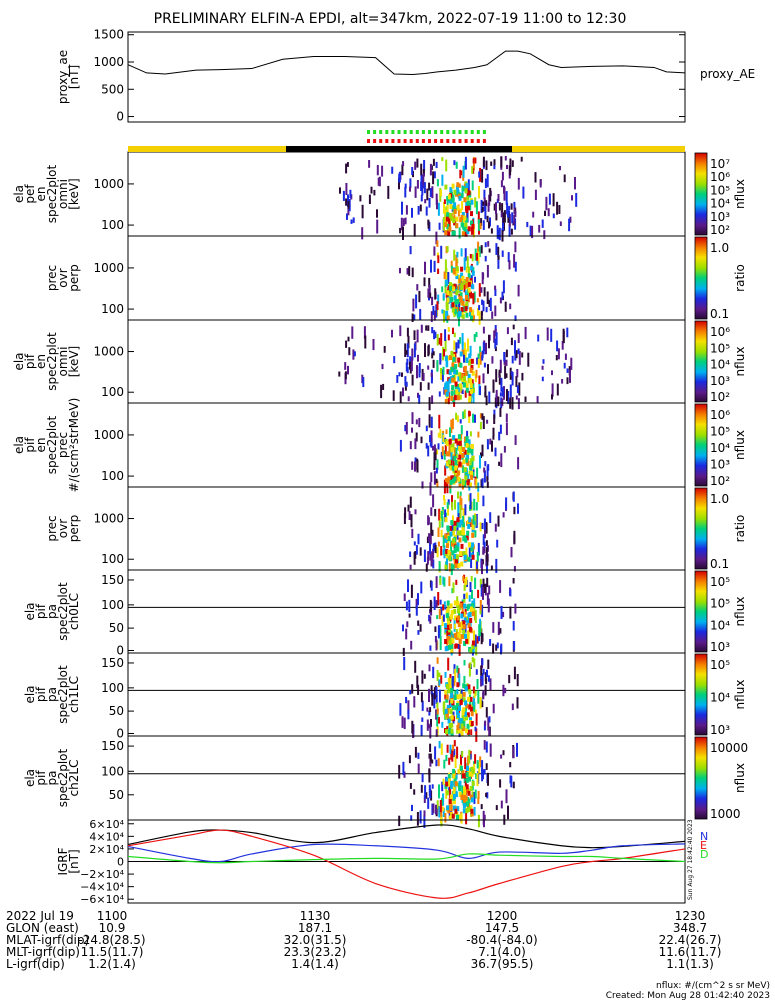 This screenshot has height=1000, width=775. Describe the element at coordinates (720, 332) in the screenshot. I see `colorbar-tick-label: 10⁶` at that location.